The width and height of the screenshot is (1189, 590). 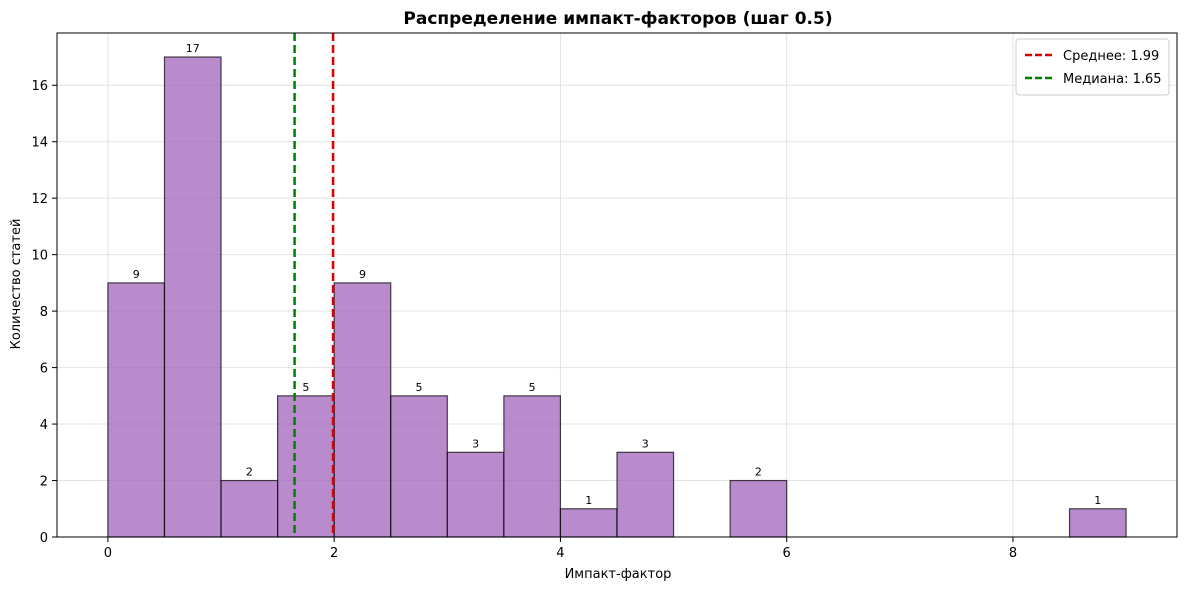 I want to click on x-tick-label: 2, so click(x=334, y=553).